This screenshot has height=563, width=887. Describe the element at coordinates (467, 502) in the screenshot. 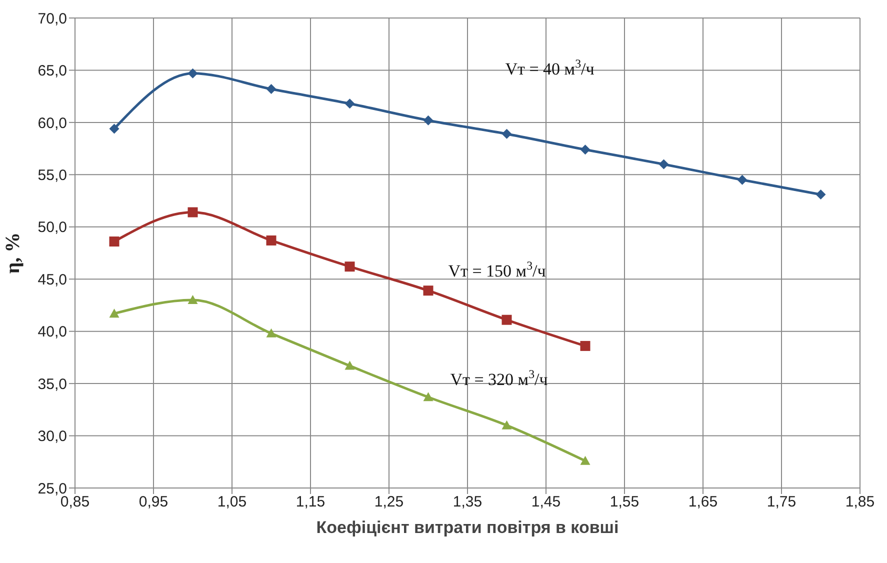

I see `x-tick-label: 1,35` at that location.